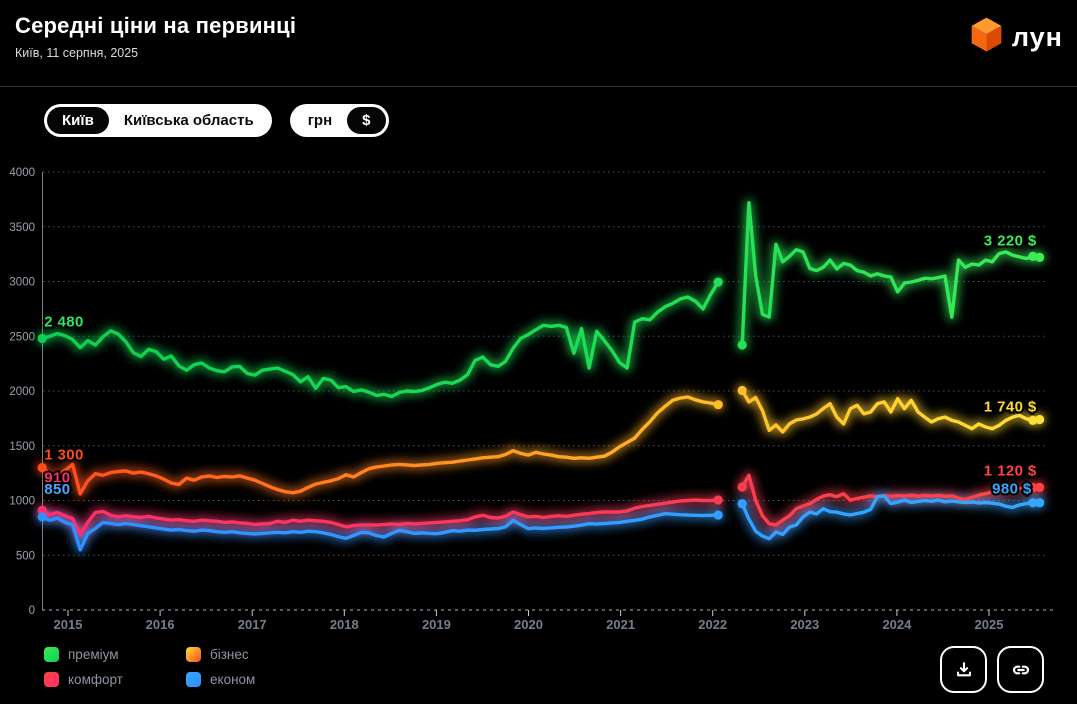 The width and height of the screenshot is (1077, 704). What do you see at coordinates (897, 624) in the screenshot?
I see `svg-text: 2024` at bounding box center [897, 624].